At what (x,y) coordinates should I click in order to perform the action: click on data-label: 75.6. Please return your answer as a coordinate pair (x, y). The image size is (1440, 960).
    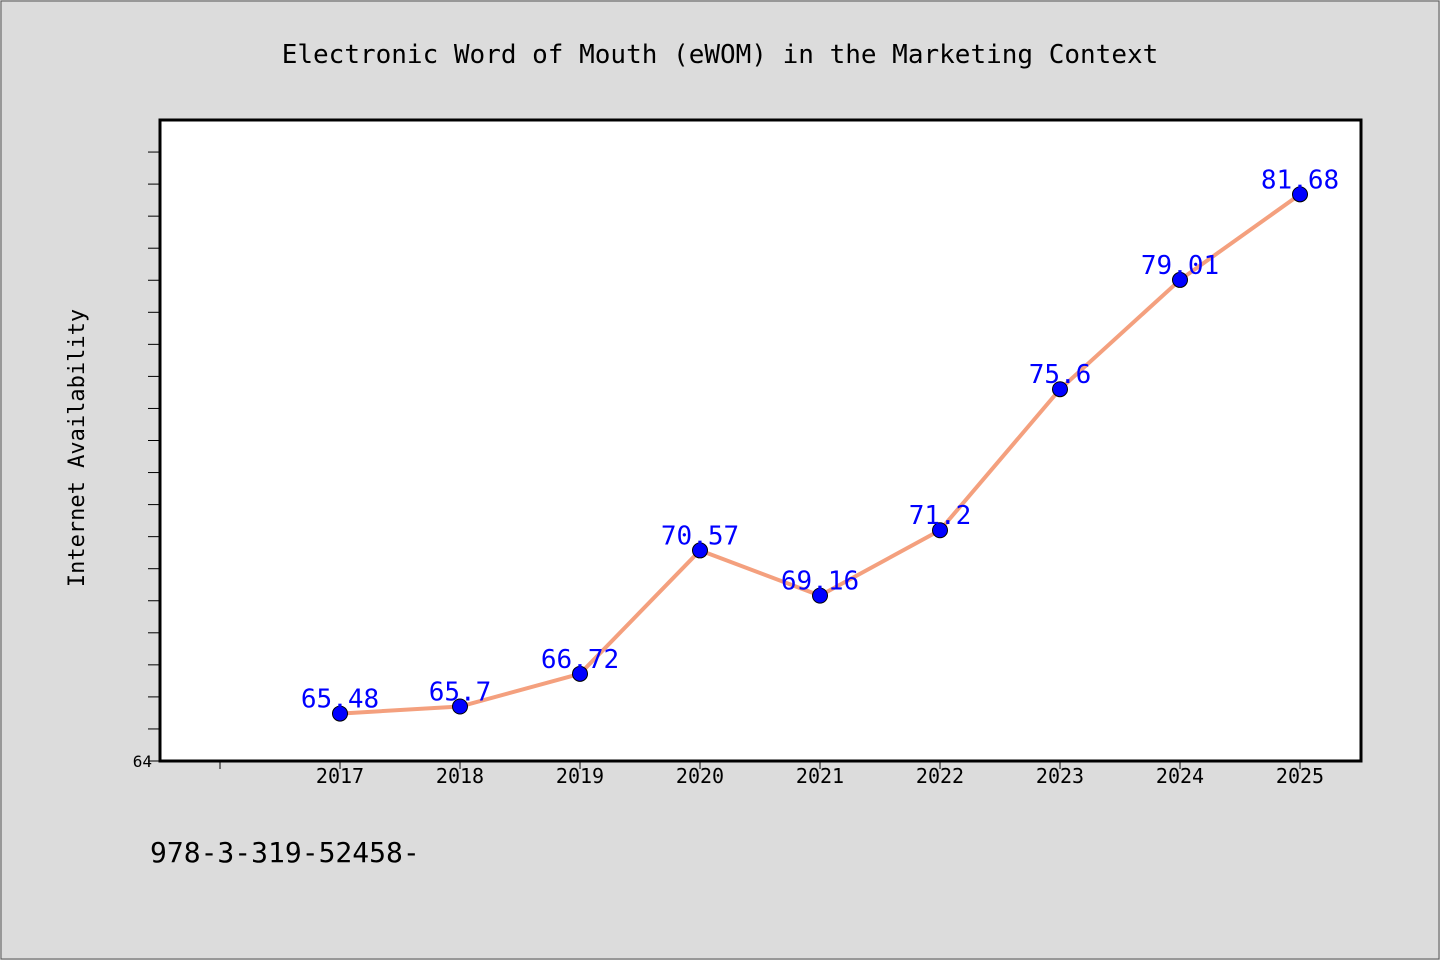
    Looking at the image, I should click on (1060, 375).